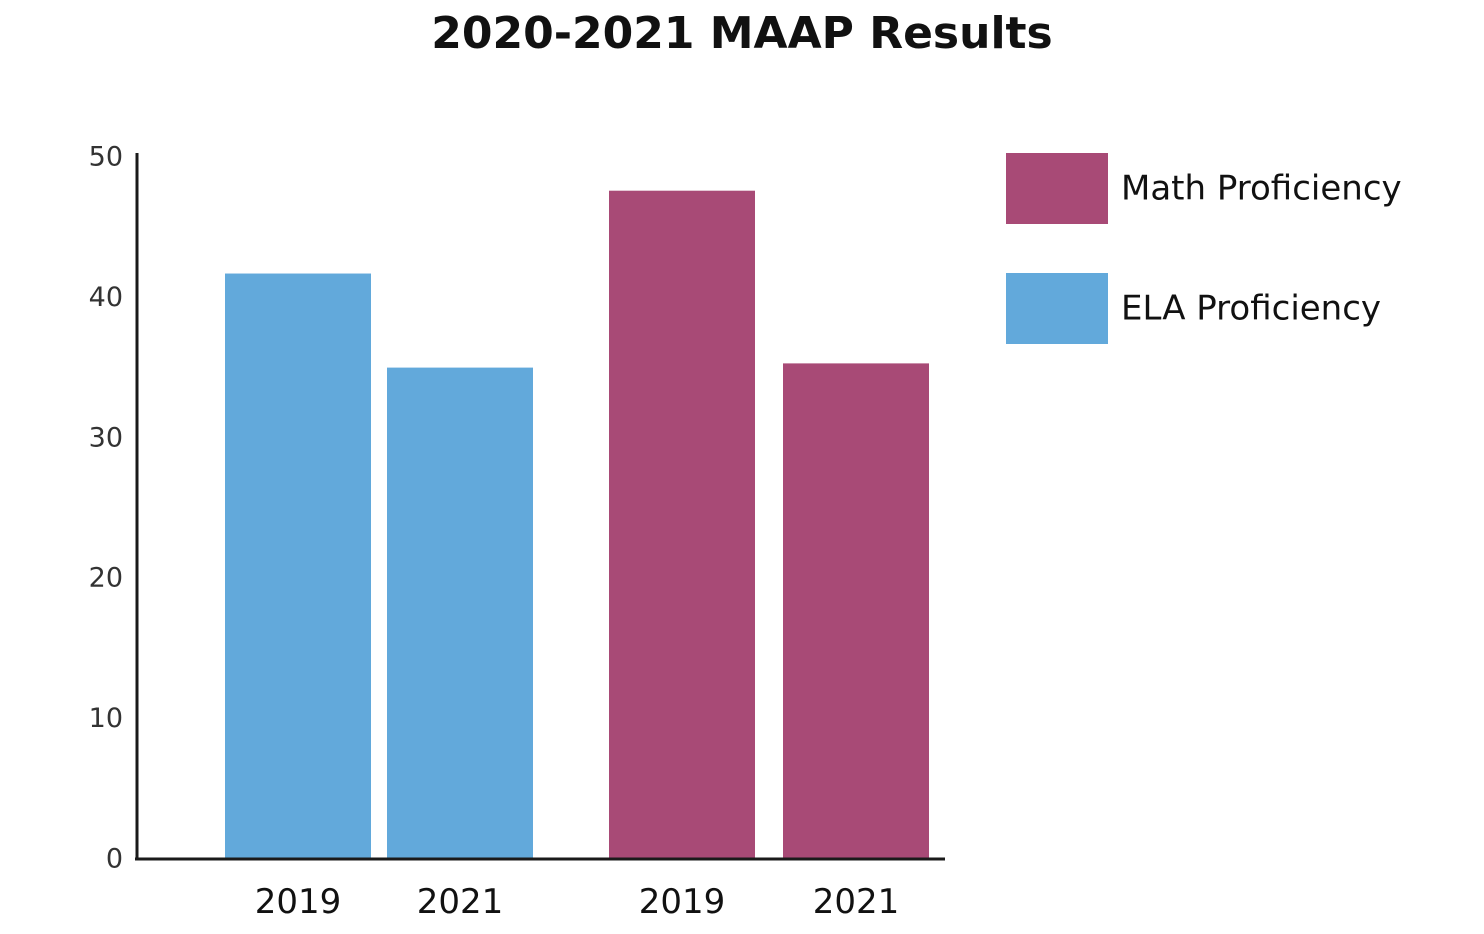 The width and height of the screenshot is (1484, 934). What do you see at coordinates (682, 525) in the screenshot?
I see `bar-math-proficiency-2019` at bounding box center [682, 525].